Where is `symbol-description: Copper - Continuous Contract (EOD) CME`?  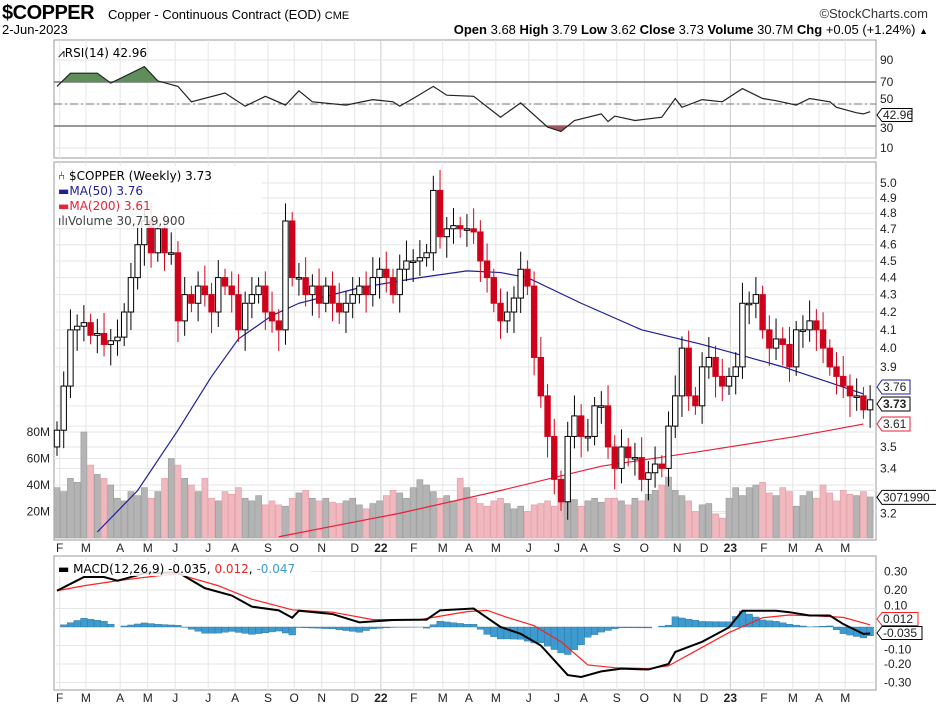
symbol-description: Copper - Continuous Contract (EOD) CME is located at coordinates (228, 14).